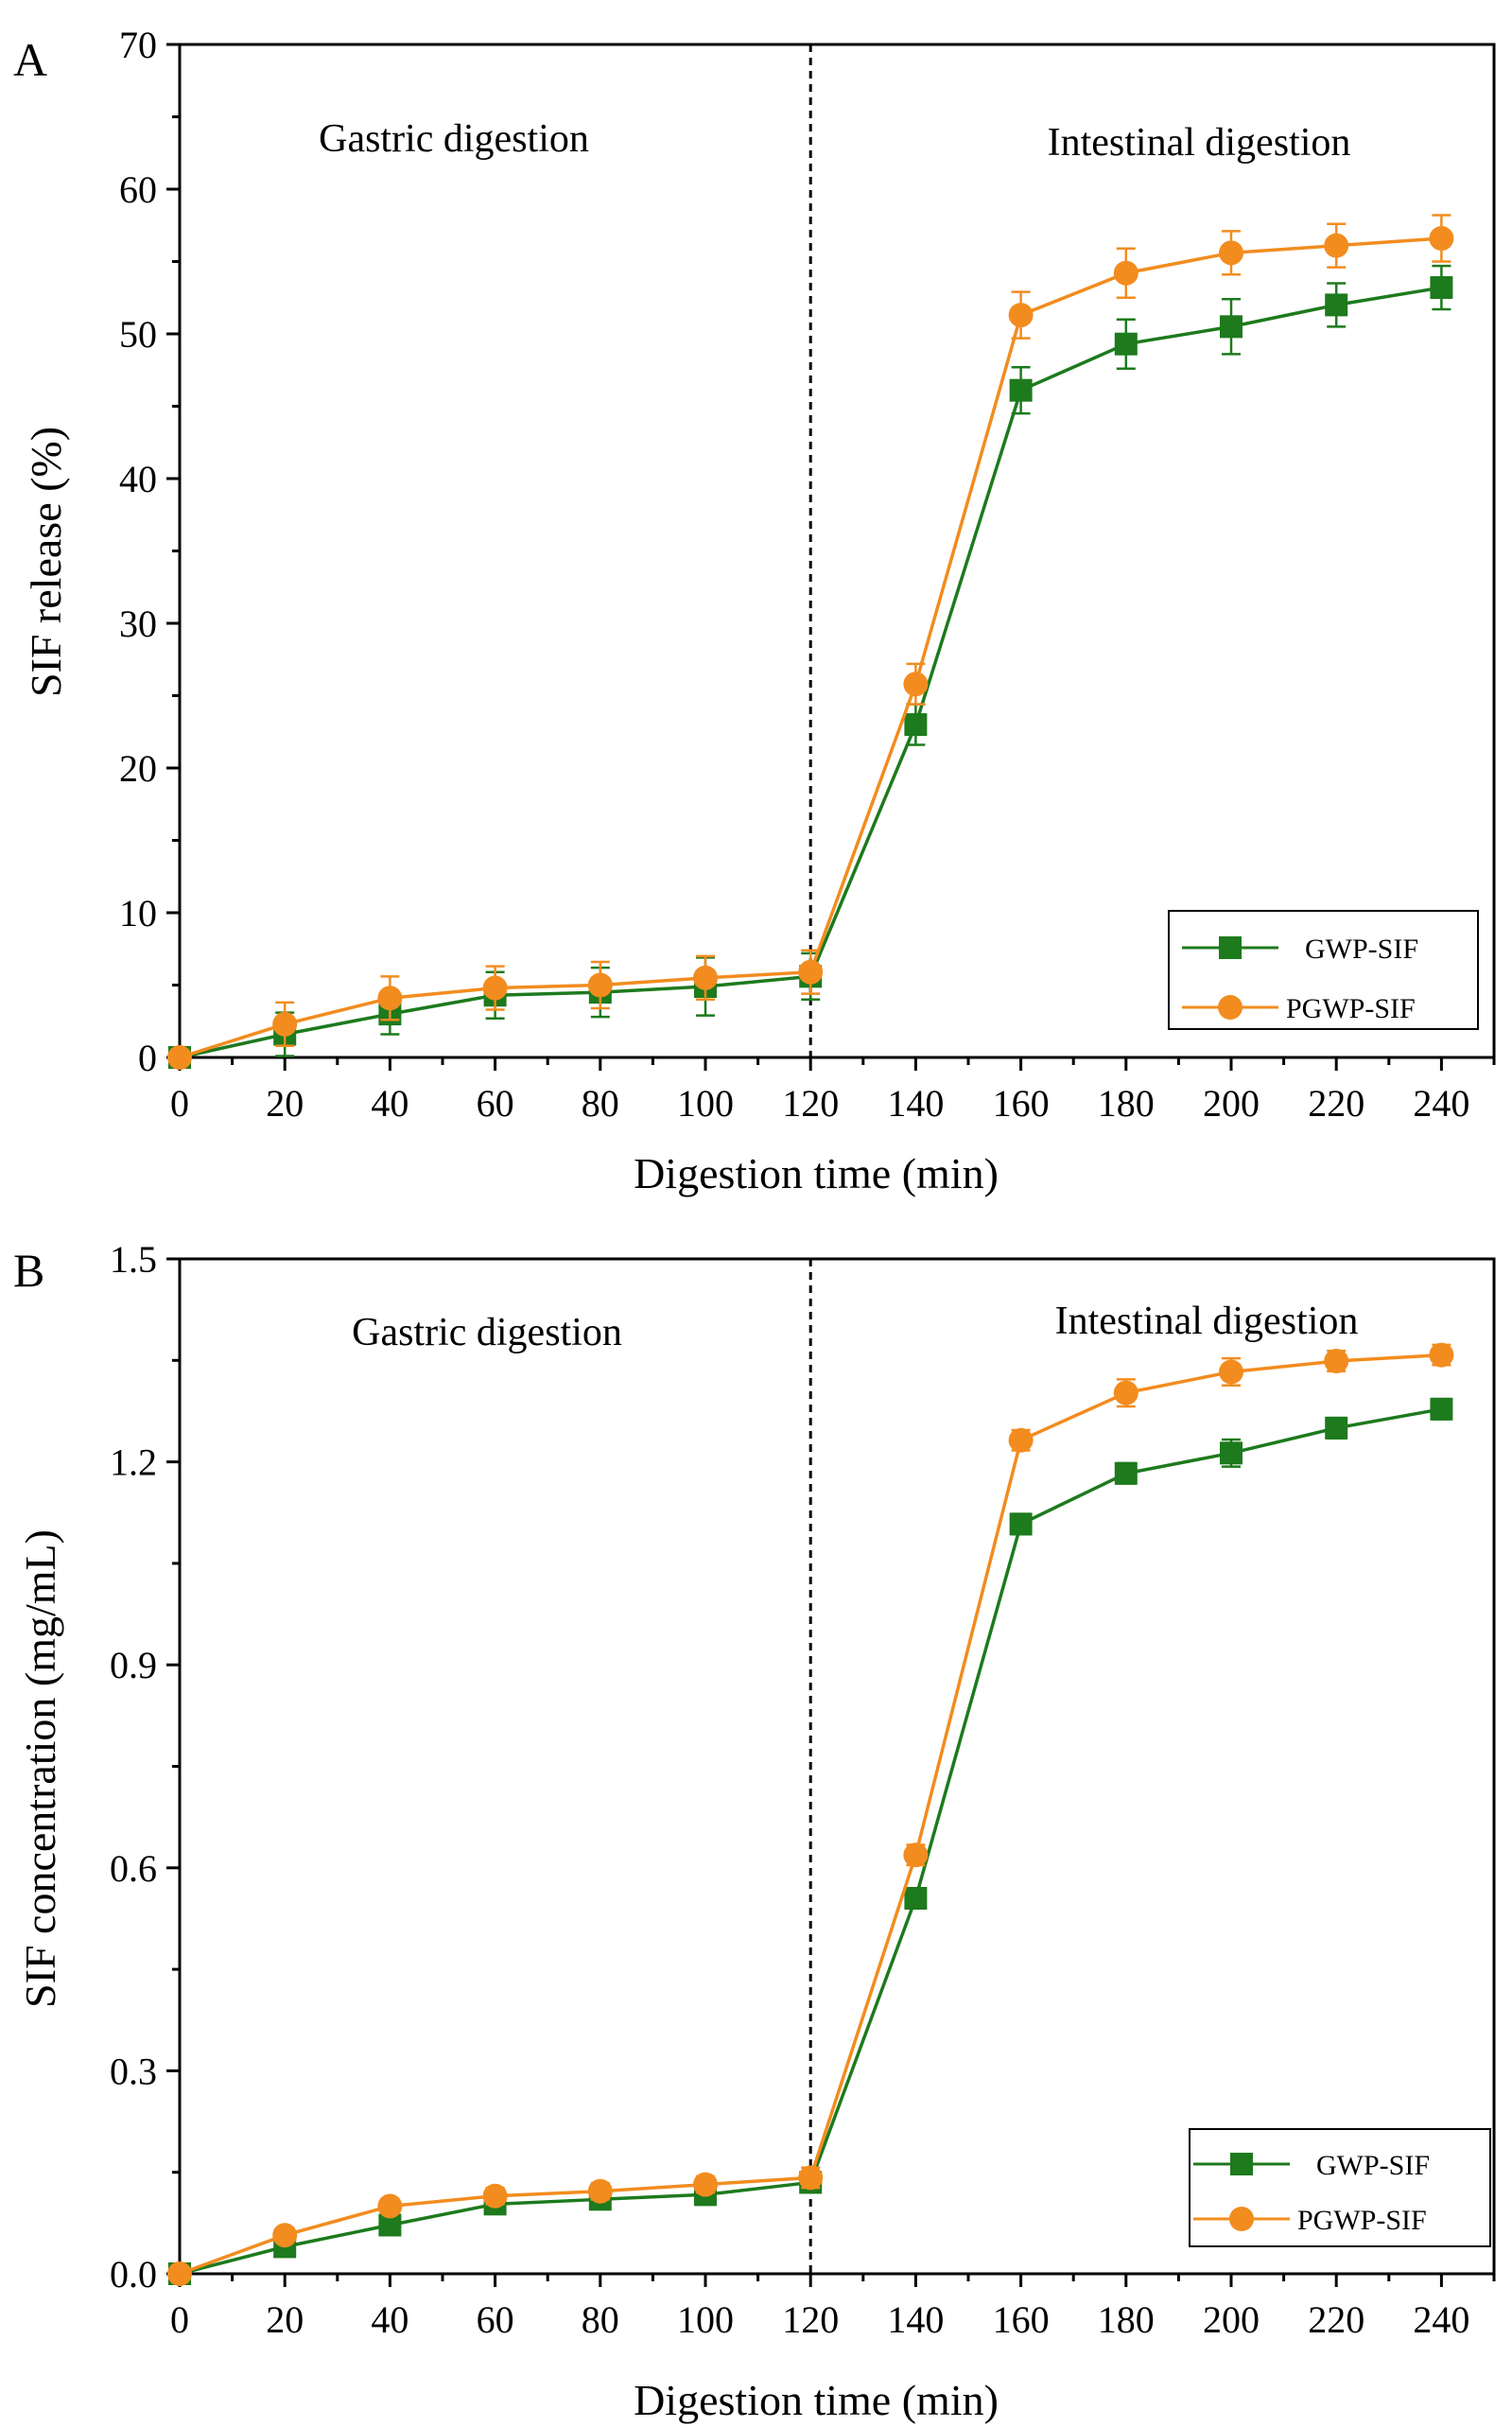 The image size is (1512, 2427). I want to click on y-tick-label: 40, so click(138, 479).